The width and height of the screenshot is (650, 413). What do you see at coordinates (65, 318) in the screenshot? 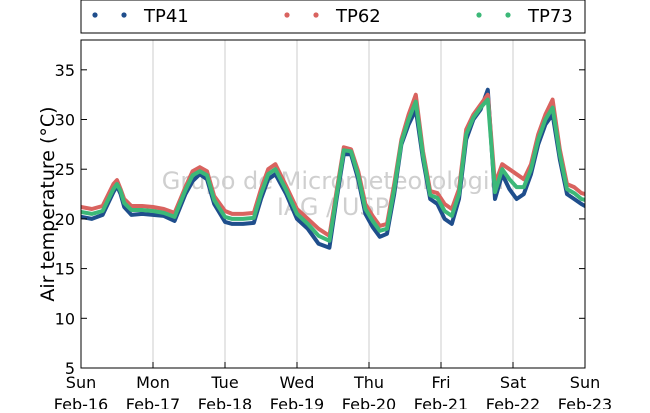
I see `y-tick-label: 10` at bounding box center [65, 318].